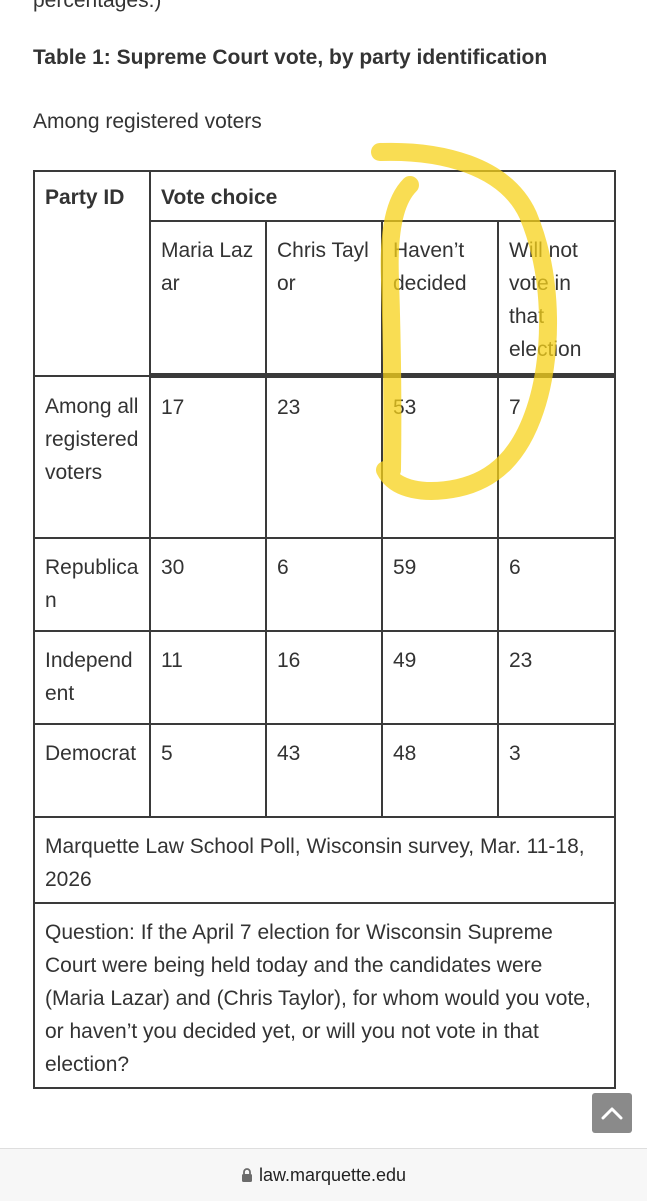 The height and width of the screenshot is (1201, 647). I want to click on table-cell: 3, so click(556, 770).